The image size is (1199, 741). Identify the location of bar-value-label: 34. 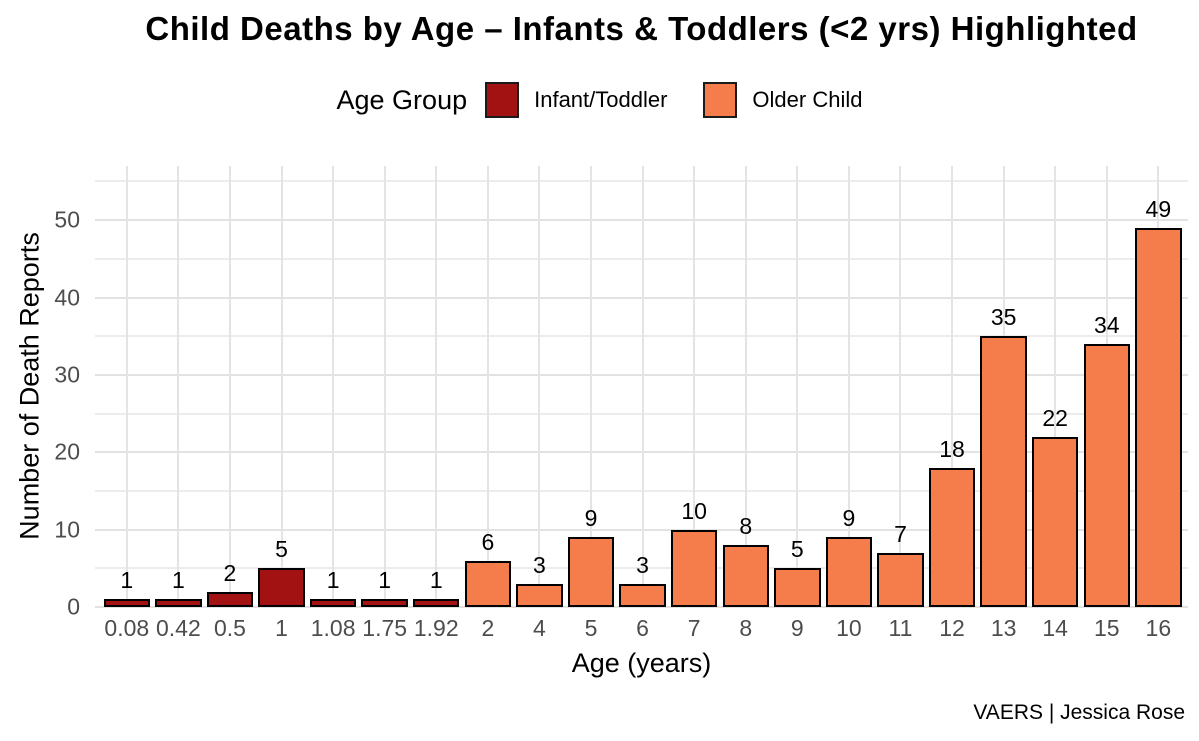
(1106, 324).